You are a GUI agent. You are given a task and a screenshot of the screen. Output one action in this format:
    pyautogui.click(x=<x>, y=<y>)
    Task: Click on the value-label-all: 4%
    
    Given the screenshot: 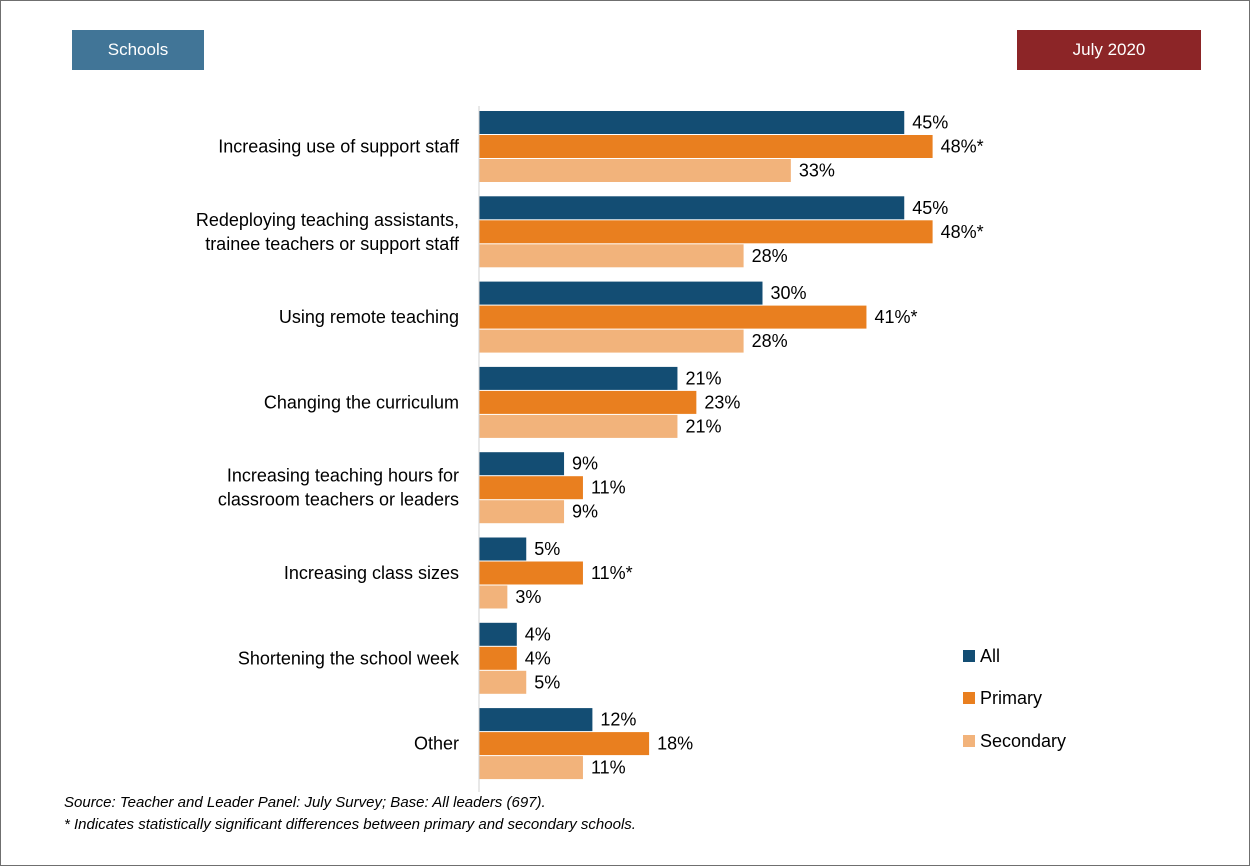 What is the action you would take?
    pyautogui.click(x=538, y=634)
    